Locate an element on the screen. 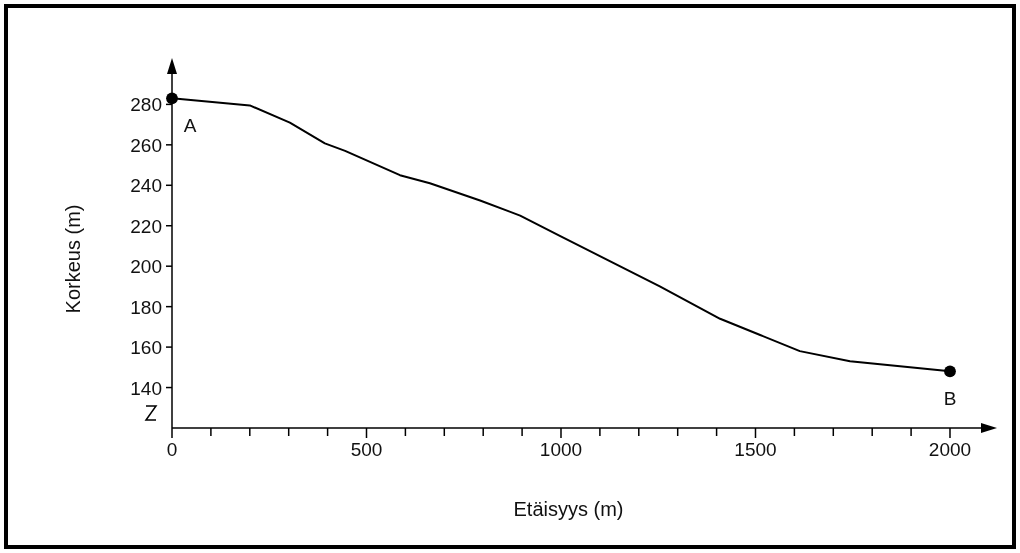 The width and height of the screenshot is (1020, 553). annotation: A is located at coordinates (190, 126).